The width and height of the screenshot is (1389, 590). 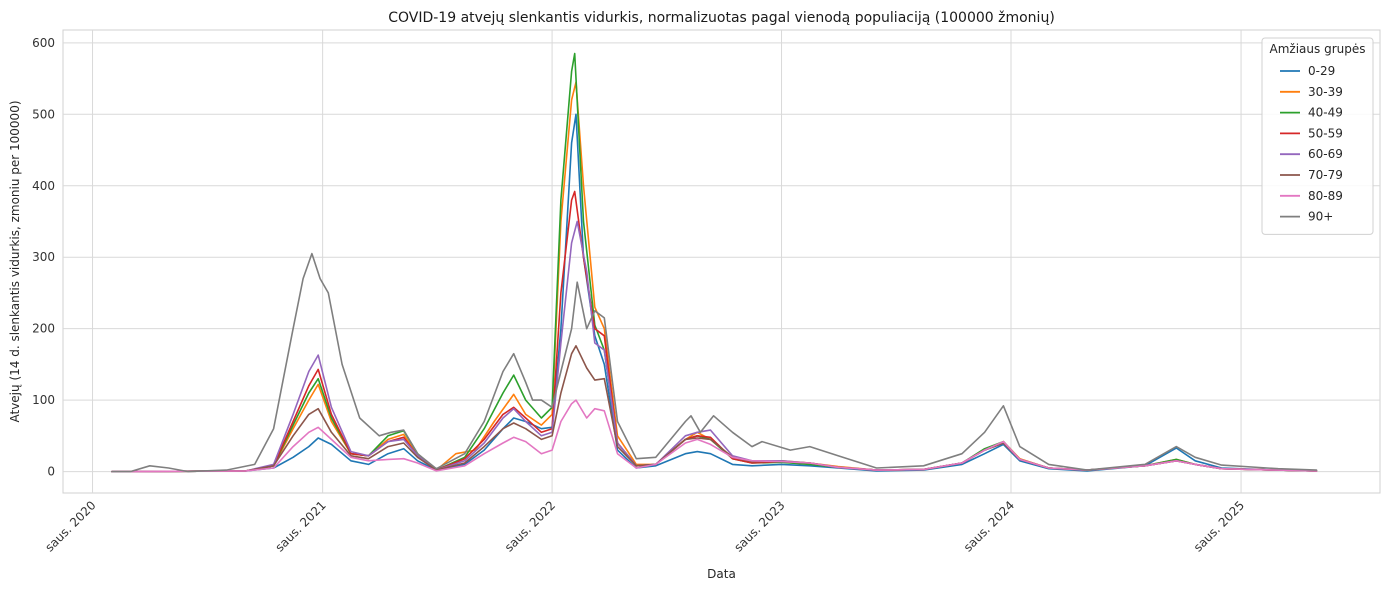 I want to click on legend-label: 30-39, so click(x=1325, y=92).